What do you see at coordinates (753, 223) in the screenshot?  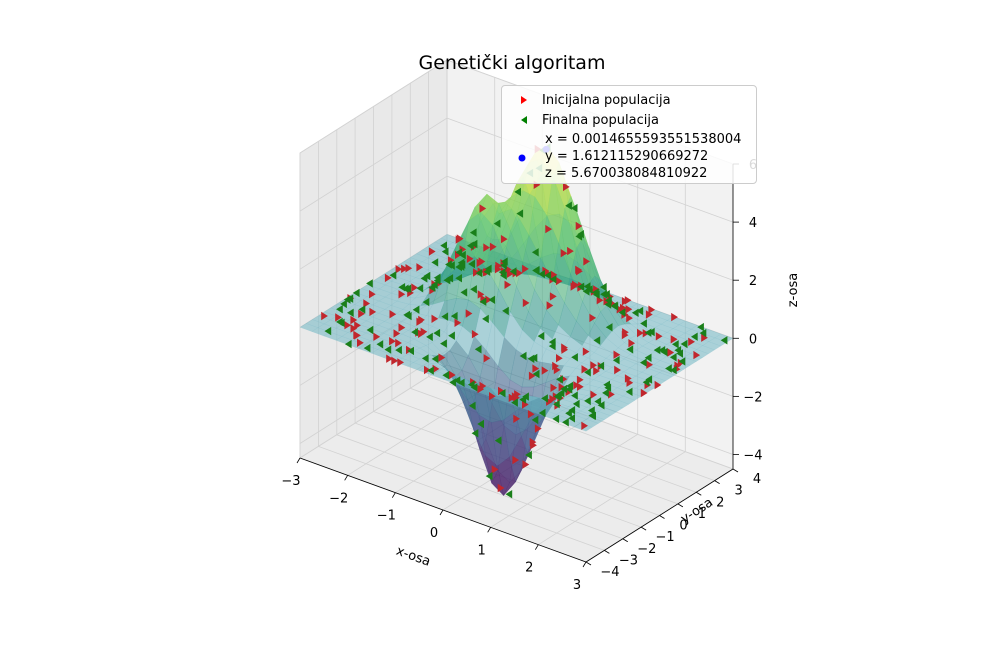 I see `z-tick-label: 4` at bounding box center [753, 223].